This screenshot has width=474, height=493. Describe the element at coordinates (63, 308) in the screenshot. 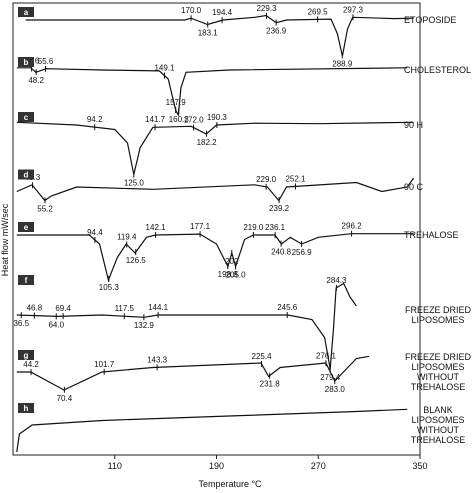

I see `peak-label: 69.4` at that location.